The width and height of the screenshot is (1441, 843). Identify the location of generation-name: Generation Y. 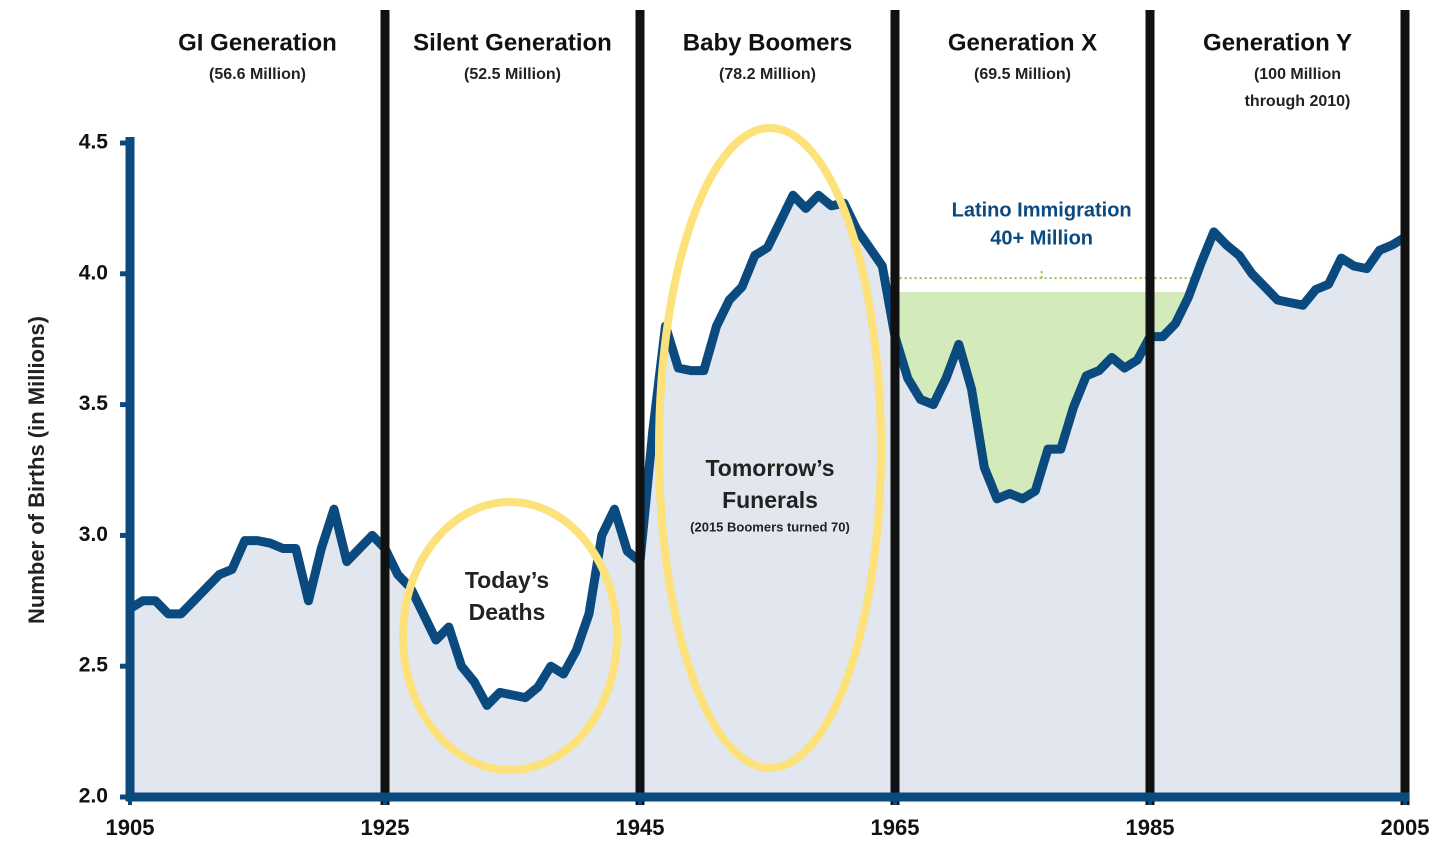
(1277, 42).